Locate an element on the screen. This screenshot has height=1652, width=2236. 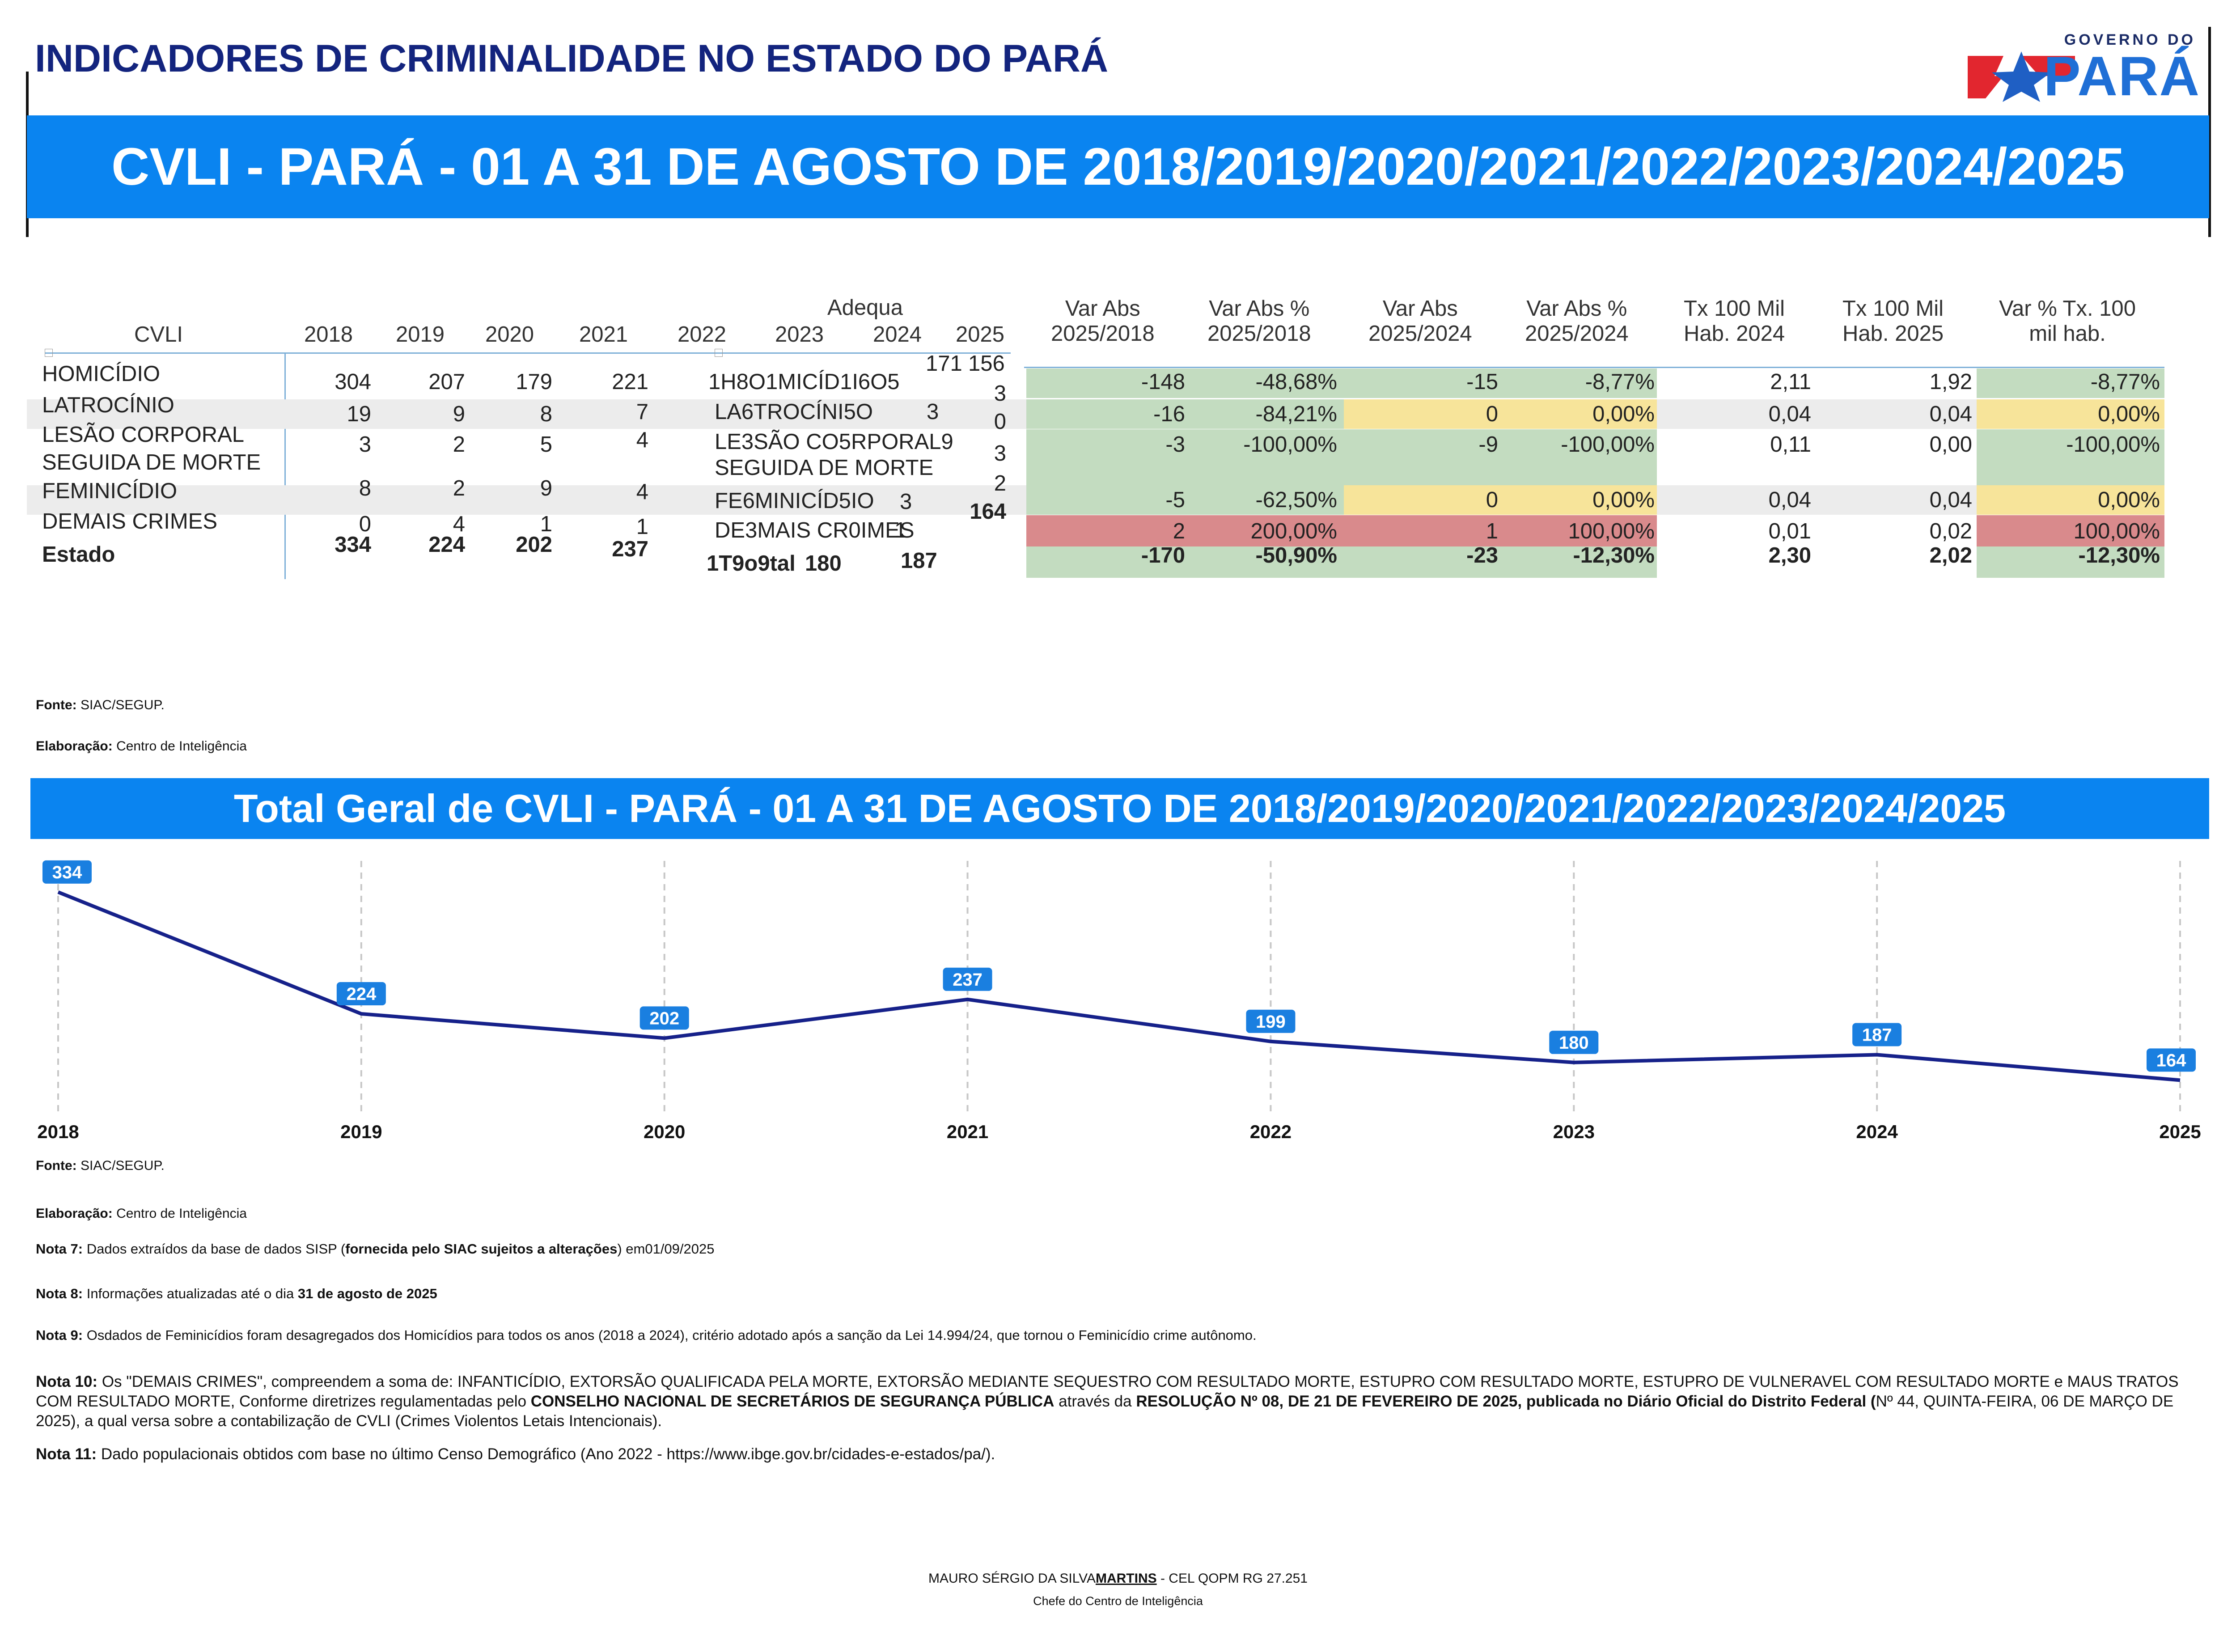
right-header-divider is located at coordinates (1594, 368).